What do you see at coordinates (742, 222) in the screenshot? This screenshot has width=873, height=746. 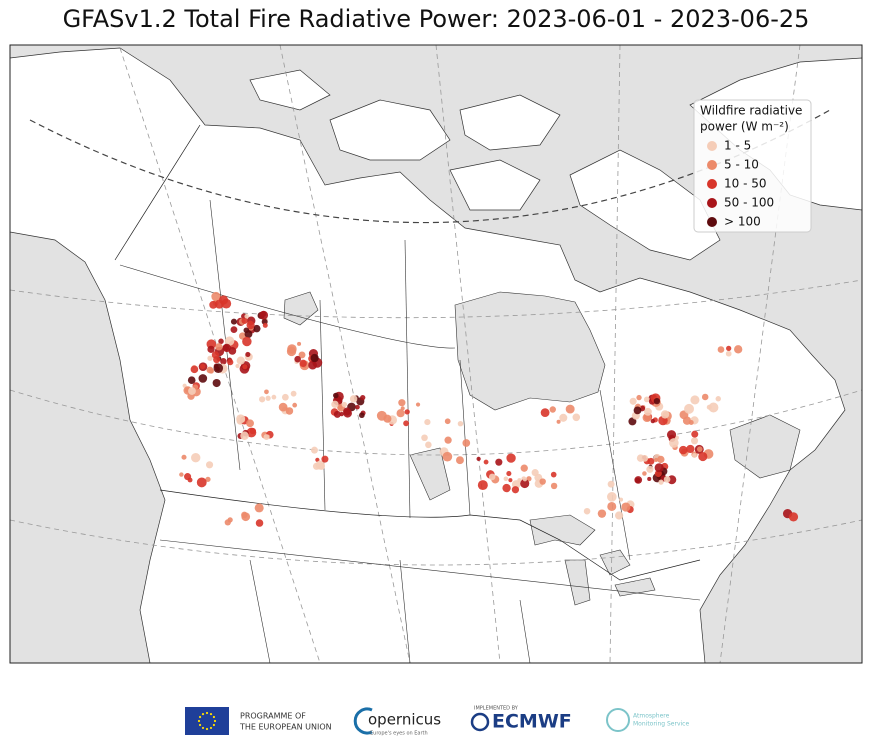 I see `legend-label: > 100` at bounding box center [742, 222].